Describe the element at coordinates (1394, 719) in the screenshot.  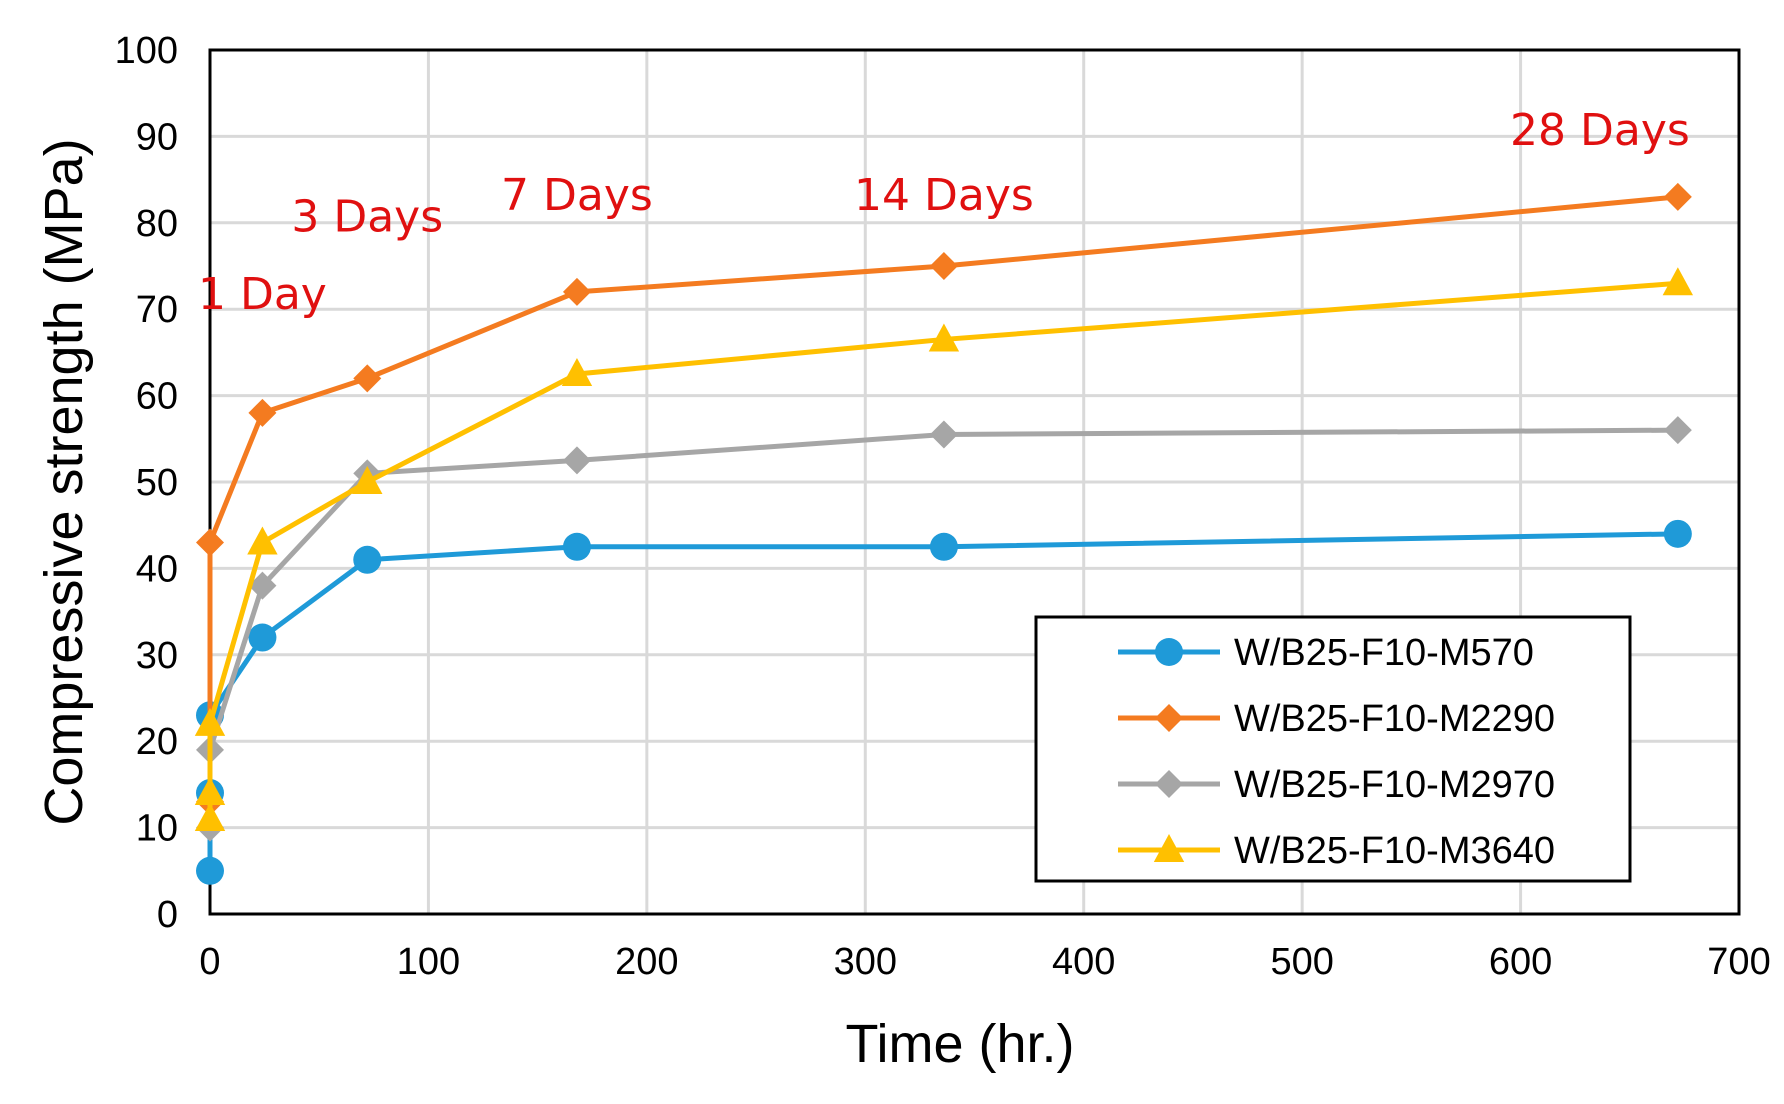
I see `legend-label: W/B25-F10-M2290` at that location.